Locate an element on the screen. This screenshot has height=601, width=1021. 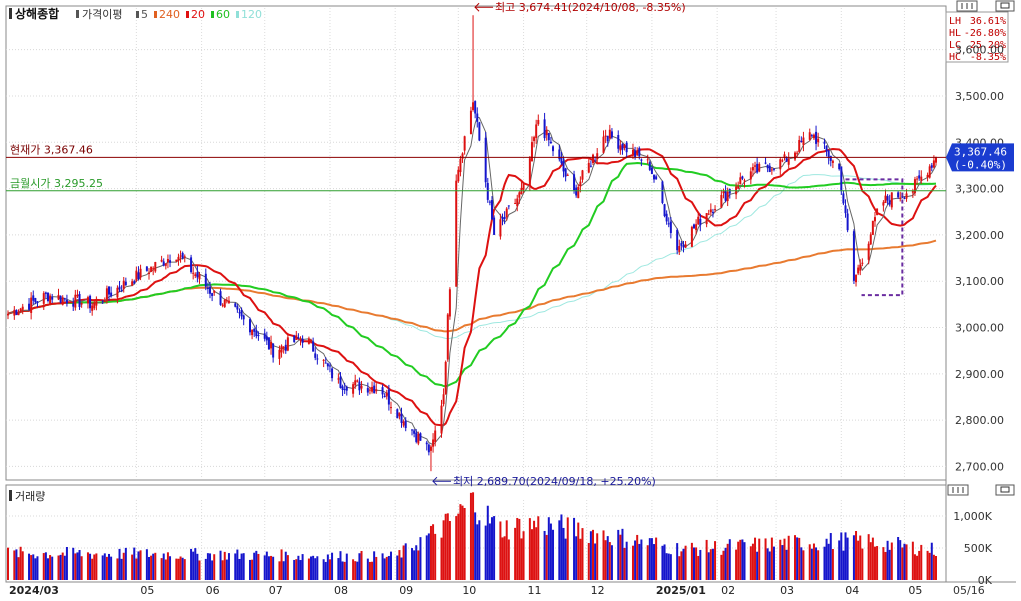
volume-tick-label: 1,000K is located at coordinates (972, 516).